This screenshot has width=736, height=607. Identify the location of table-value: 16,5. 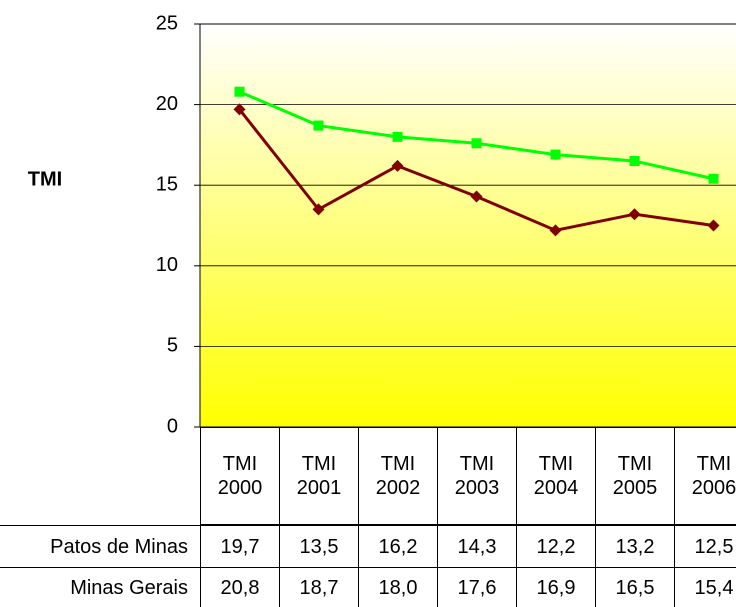
(635, 587).